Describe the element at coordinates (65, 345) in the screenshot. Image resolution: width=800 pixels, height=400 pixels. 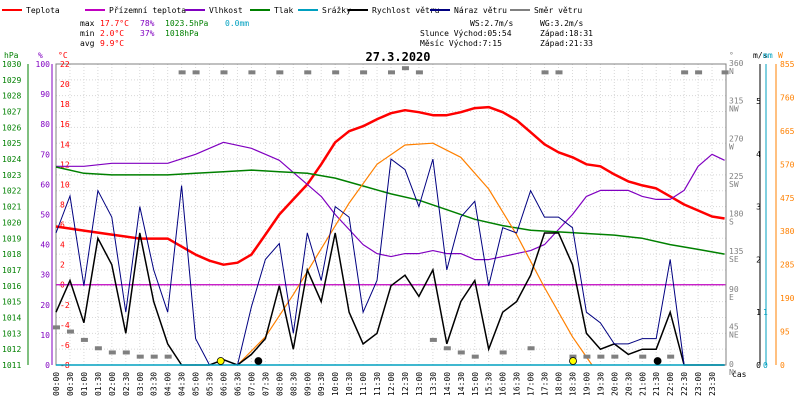
I see `axis-celsius-tick: -6` at that location.